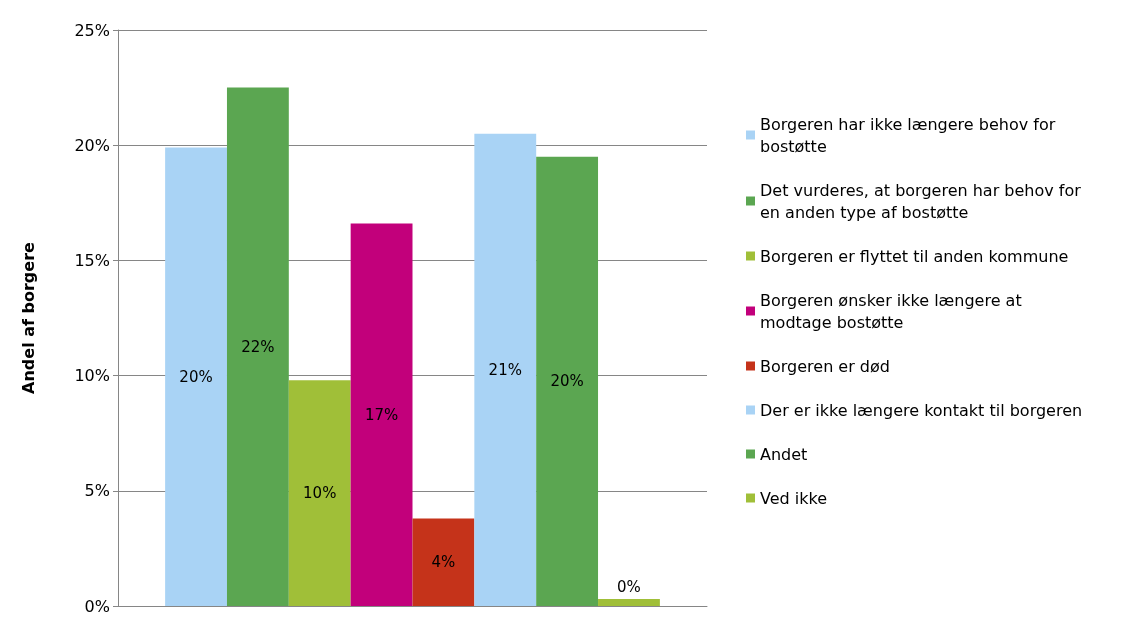 This screenshot has height=622, width=1123. Describe the element at coordinates (784, 454) in the screenshot. I see `legend-label: Andet` at that location.